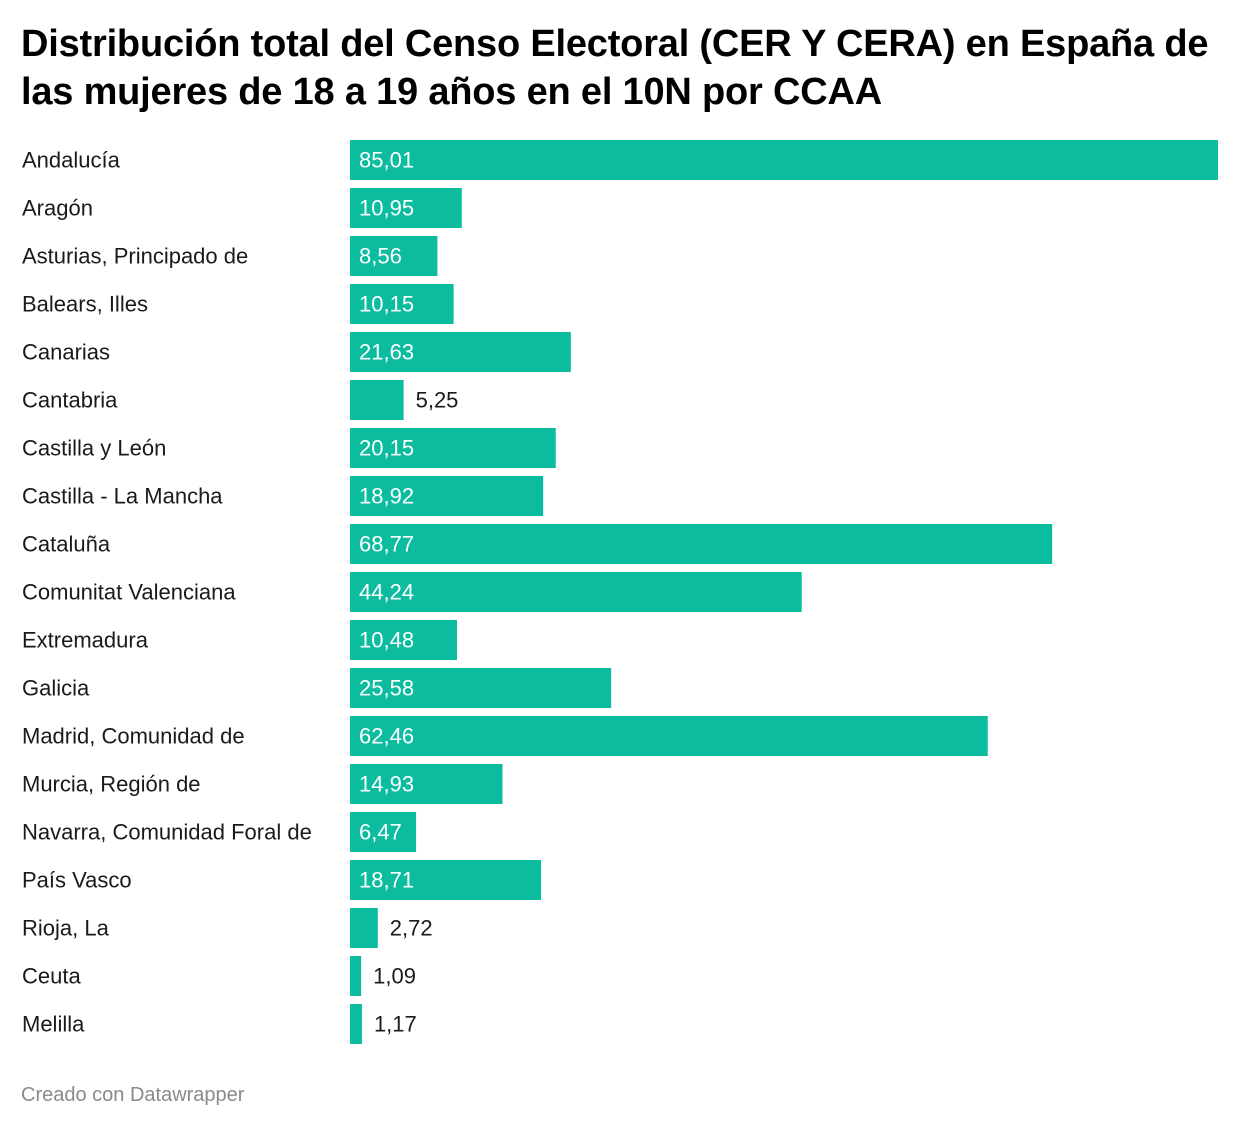 The image size is (1240, 1130). Describe the element at coordinates (70, 400) in the screenshot. I see `category-label: Cantabria` at that location.